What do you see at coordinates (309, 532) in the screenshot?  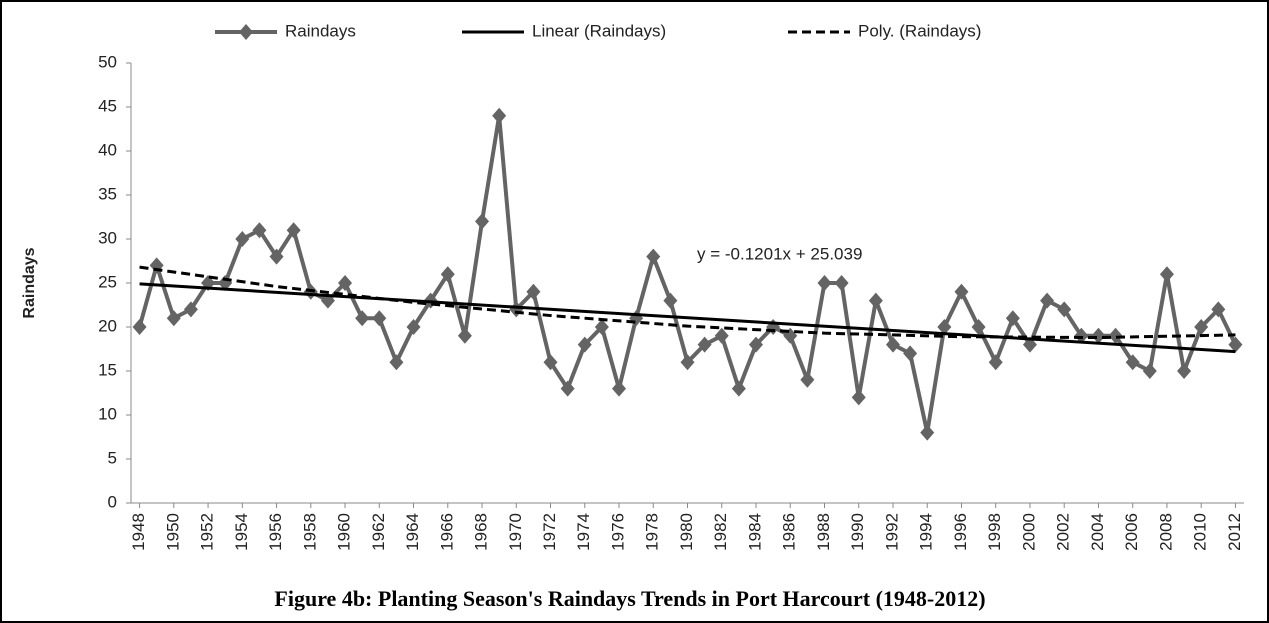 I see `x-tick-label: 1958` at bounding box center [309, 532].